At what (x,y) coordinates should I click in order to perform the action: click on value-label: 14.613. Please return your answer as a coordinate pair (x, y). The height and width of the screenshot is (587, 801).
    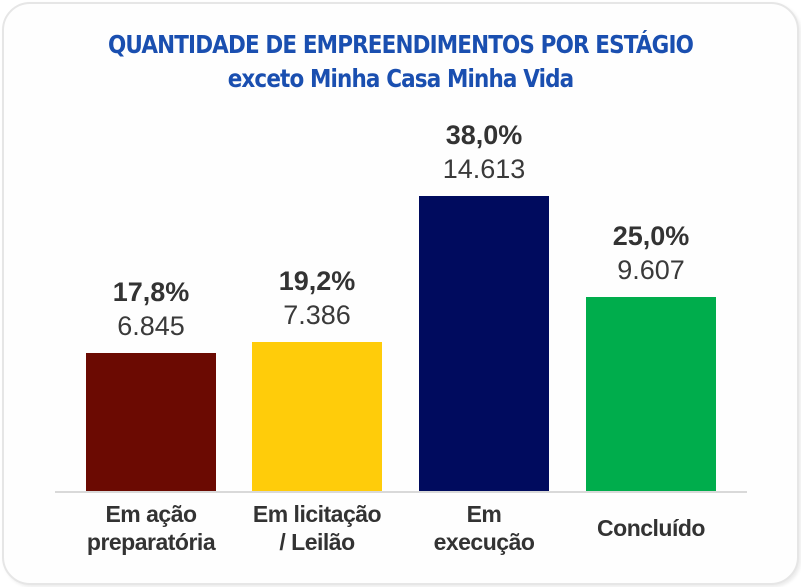
    Looking at the image, I should click on (484, 169).